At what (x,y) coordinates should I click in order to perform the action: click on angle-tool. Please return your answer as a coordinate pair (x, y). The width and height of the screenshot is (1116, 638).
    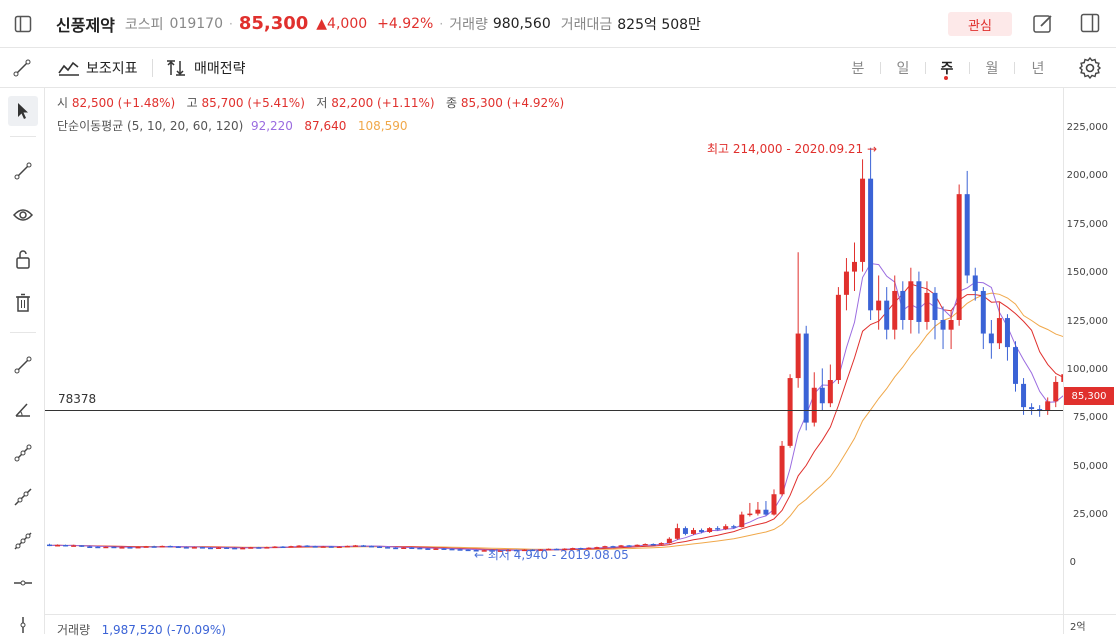
    Looking at the image, I should click on (23, 409).